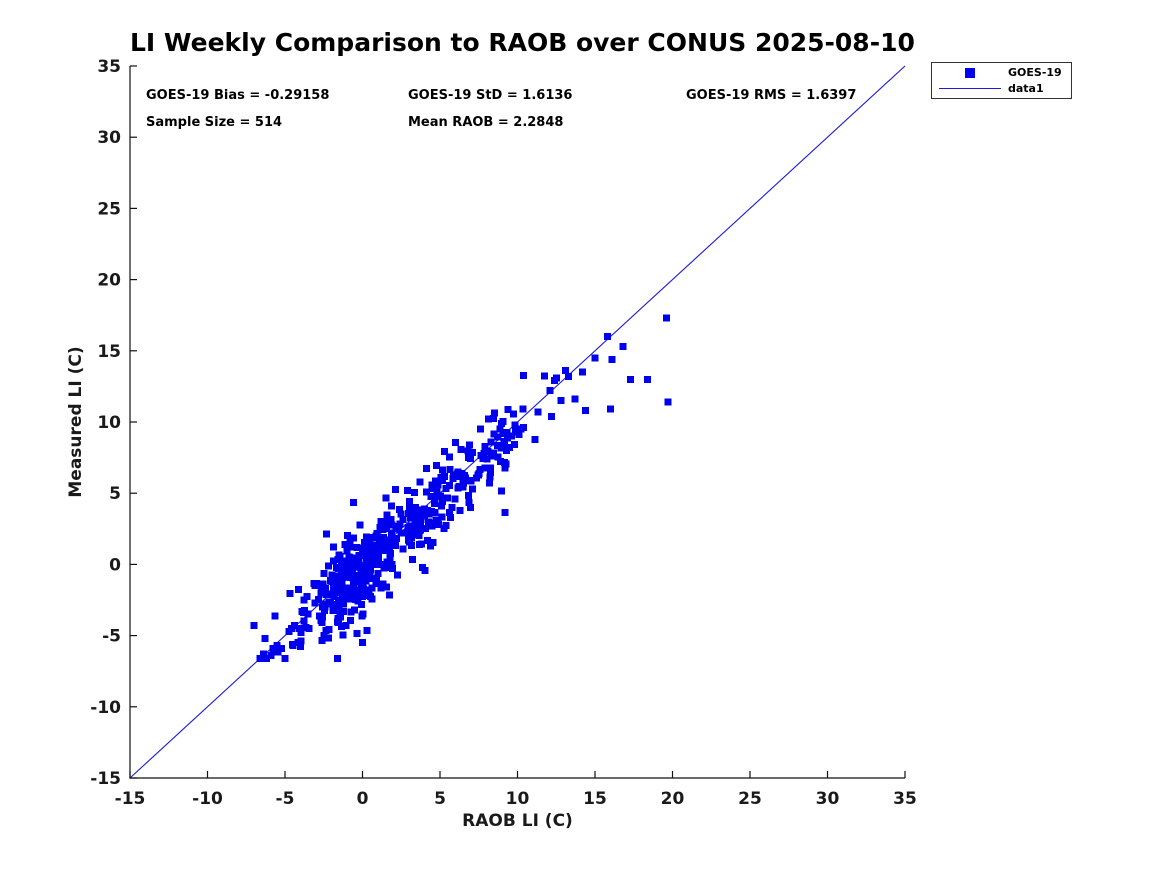 This screenshot has height=875, width=1167. I want to click on scatter-series-goes19, so click(461, 488).